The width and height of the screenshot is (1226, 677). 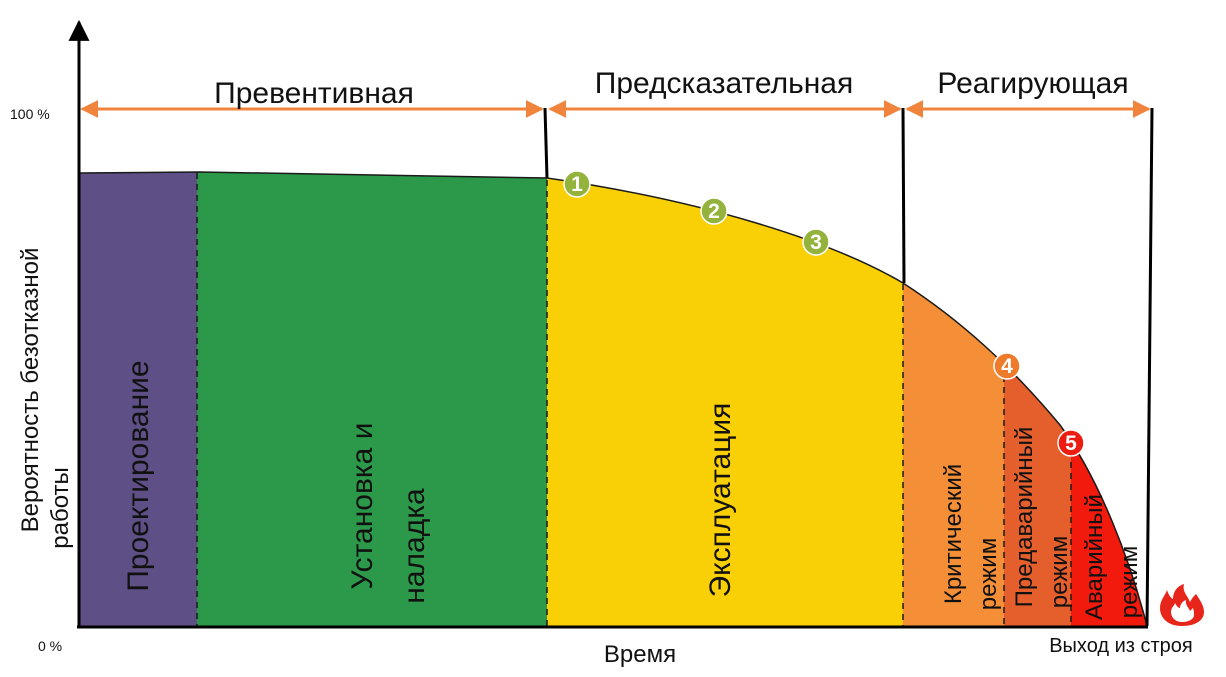 I want to click on y-max-label: 100 %, so click(x=30, y=114).